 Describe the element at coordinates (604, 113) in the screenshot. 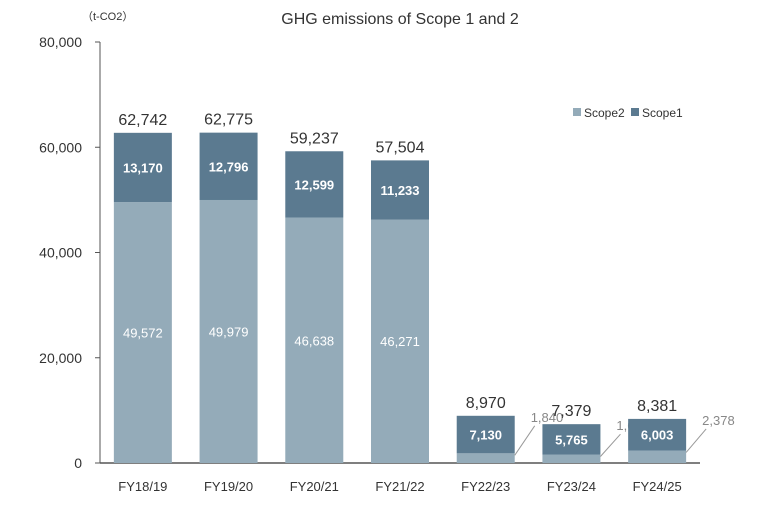

I see `legend-label-scope2: Scope2` at that location.